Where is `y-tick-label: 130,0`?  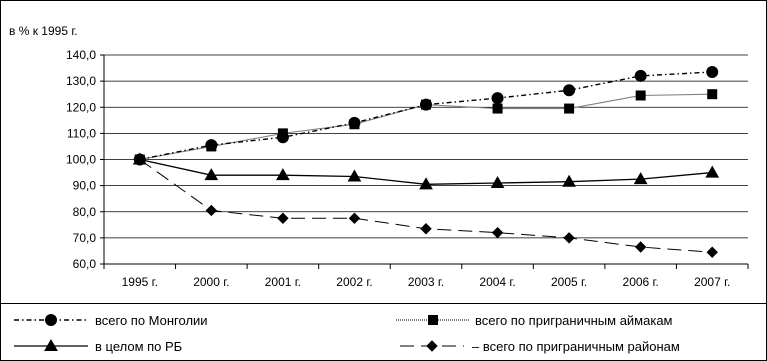 y-tick-label: 130,0 is located at coordinates (81, 81).